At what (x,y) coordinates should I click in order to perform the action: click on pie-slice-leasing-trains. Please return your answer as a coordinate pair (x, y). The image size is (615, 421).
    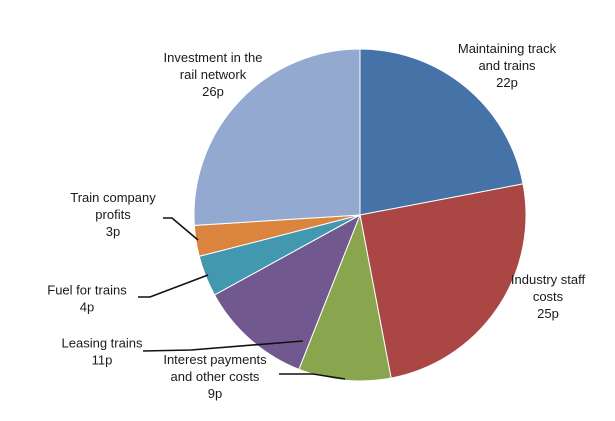
    Looking at the image, I should click on (287, 291).